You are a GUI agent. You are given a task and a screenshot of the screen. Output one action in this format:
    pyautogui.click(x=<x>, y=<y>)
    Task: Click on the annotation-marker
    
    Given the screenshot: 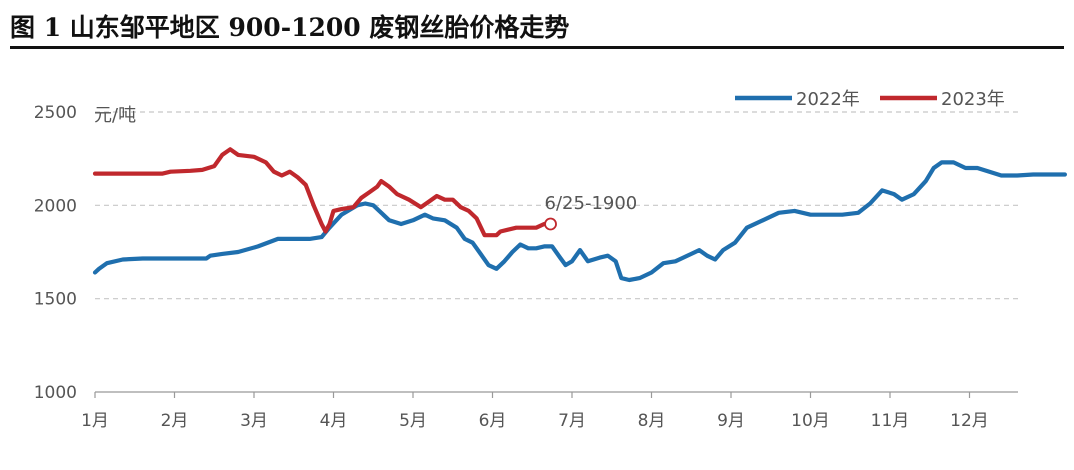 What is the action you would take?
    pyautogui.click(x=550, y=224)
    